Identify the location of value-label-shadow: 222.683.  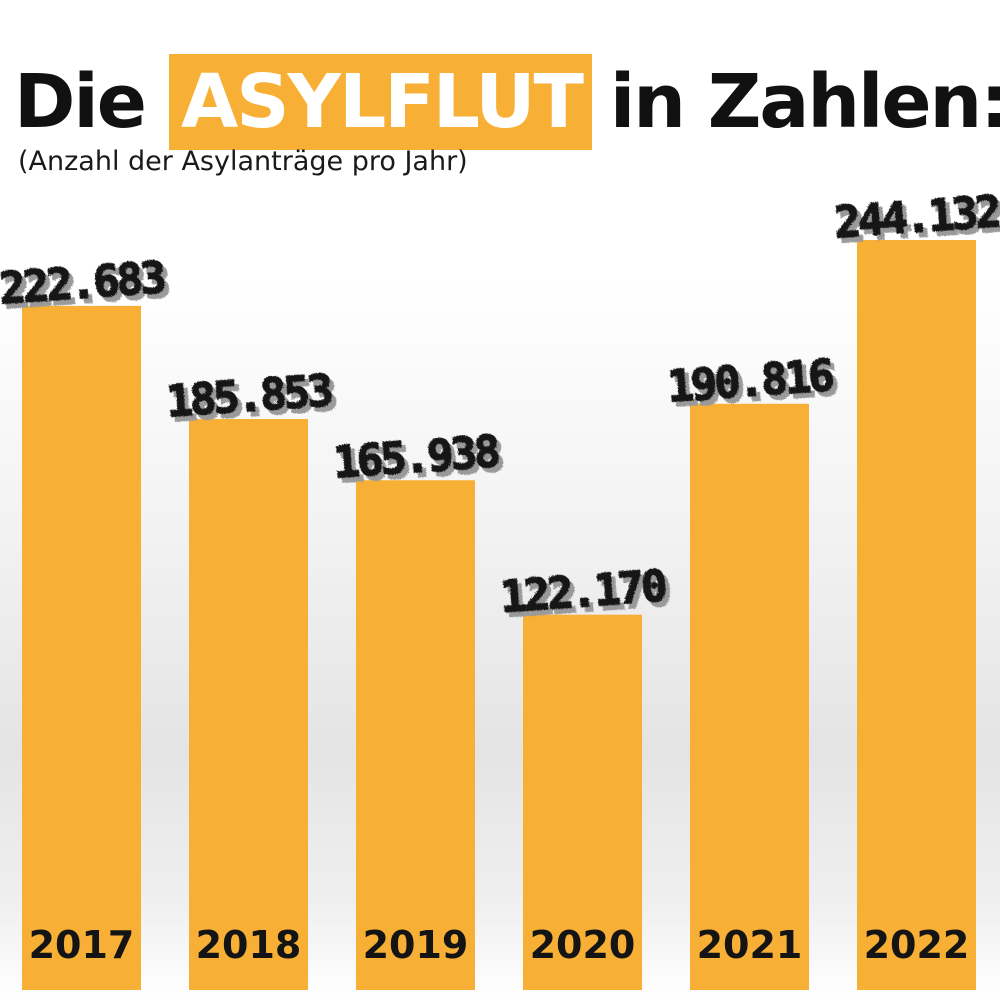
(86, 288).